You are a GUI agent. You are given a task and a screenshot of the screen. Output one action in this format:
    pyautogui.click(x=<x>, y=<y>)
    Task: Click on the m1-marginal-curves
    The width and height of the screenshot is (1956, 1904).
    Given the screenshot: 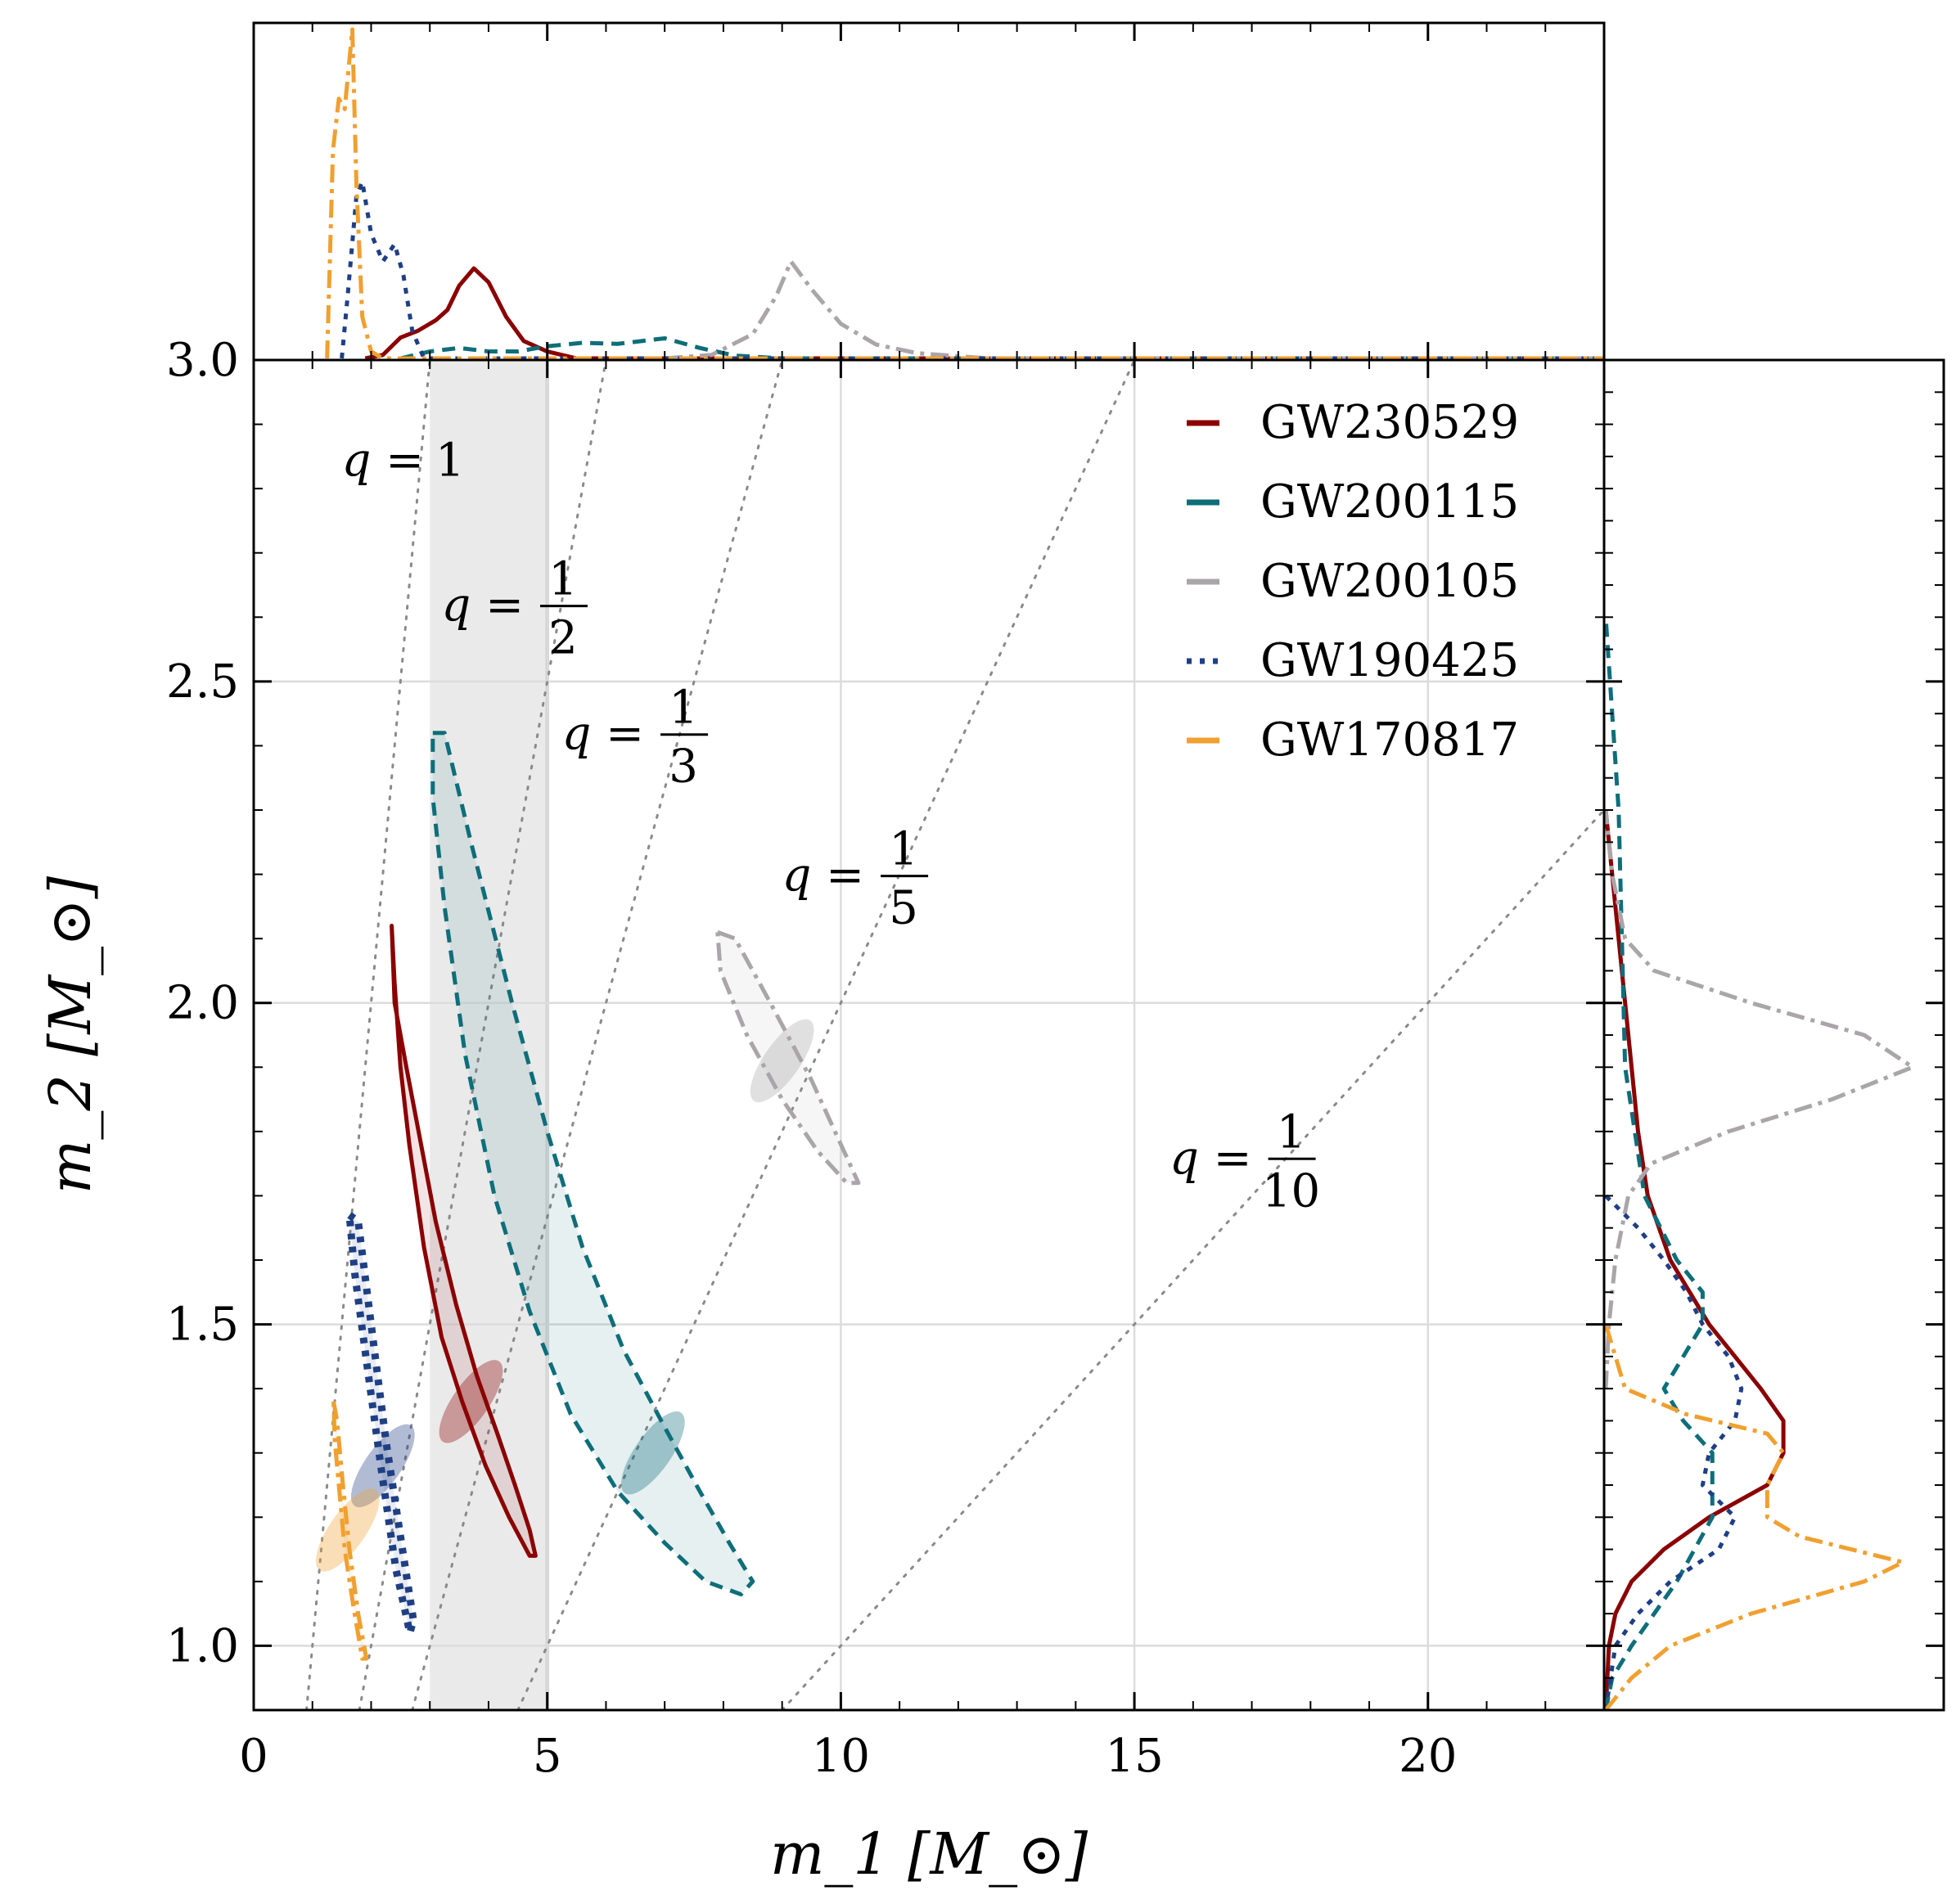 What is the action you would take?
    pyautogui.click(x=964, y=194)
    